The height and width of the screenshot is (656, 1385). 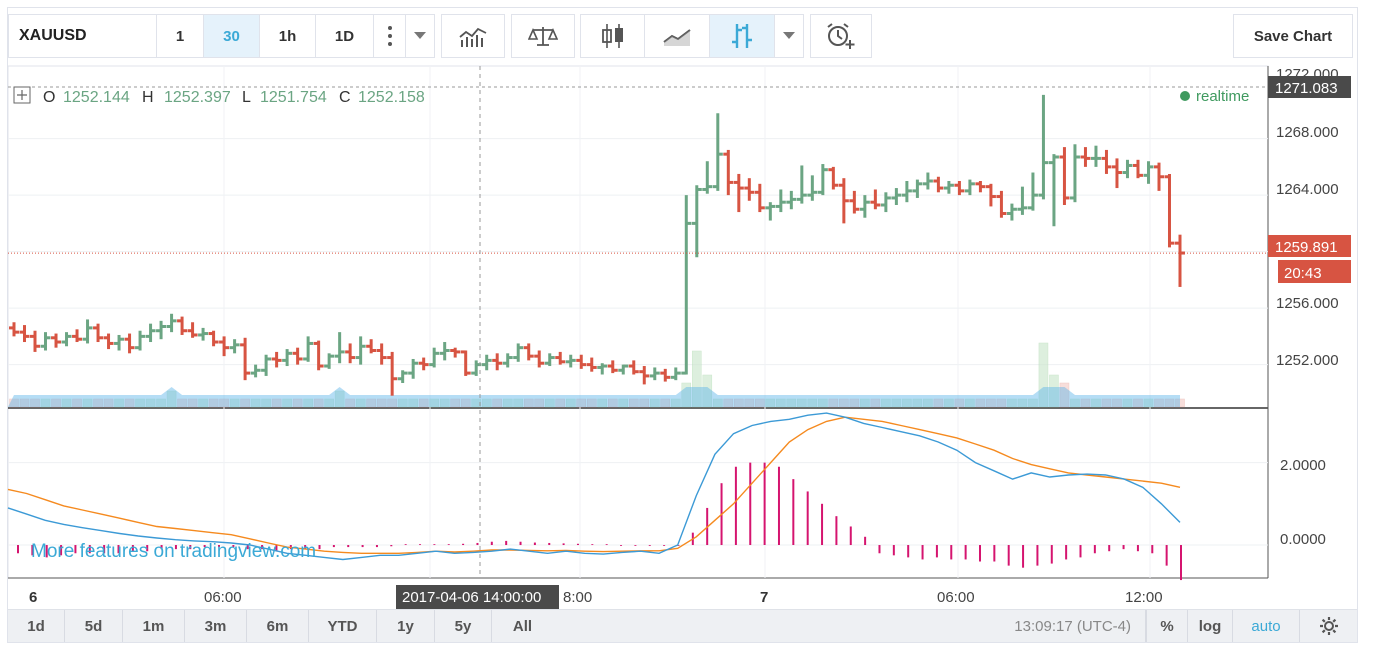 I want to click on realtime-indicator: realtime, so click(x=1214, y=96).